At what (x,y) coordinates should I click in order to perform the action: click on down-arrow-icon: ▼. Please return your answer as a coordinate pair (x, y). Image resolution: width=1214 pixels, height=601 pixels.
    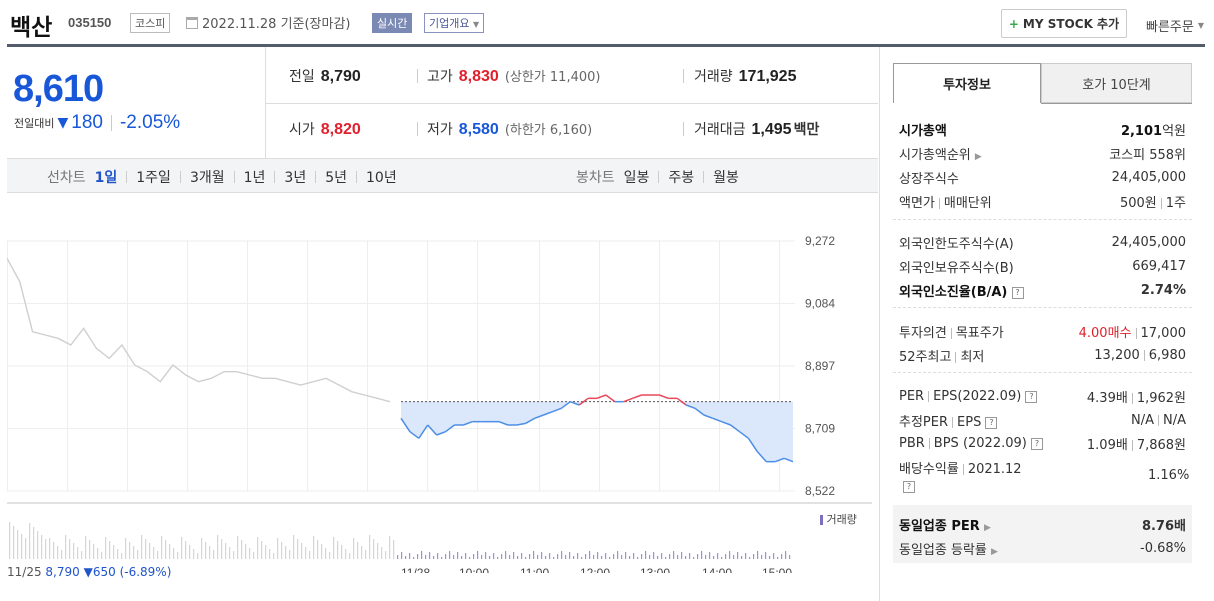
    Looking at the image, I should click on (88, 572).